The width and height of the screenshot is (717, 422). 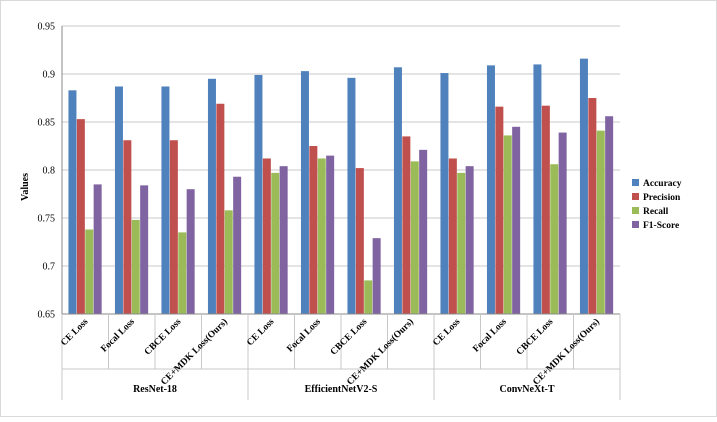 What do you see at coordinates (155, 389) in the screenshot?
I see `group-label: ResNet-18` at bounding box center [155, 389].